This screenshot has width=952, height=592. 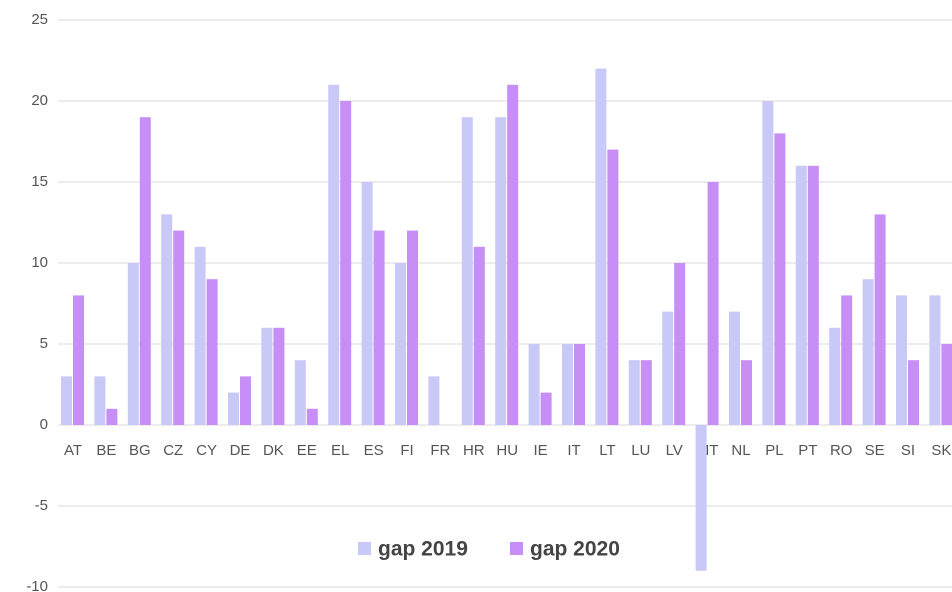 What do you see at coordinates (307, 450) in the screenshot?
I see `x-tick-label: EE` at bounding box center [307, 450].